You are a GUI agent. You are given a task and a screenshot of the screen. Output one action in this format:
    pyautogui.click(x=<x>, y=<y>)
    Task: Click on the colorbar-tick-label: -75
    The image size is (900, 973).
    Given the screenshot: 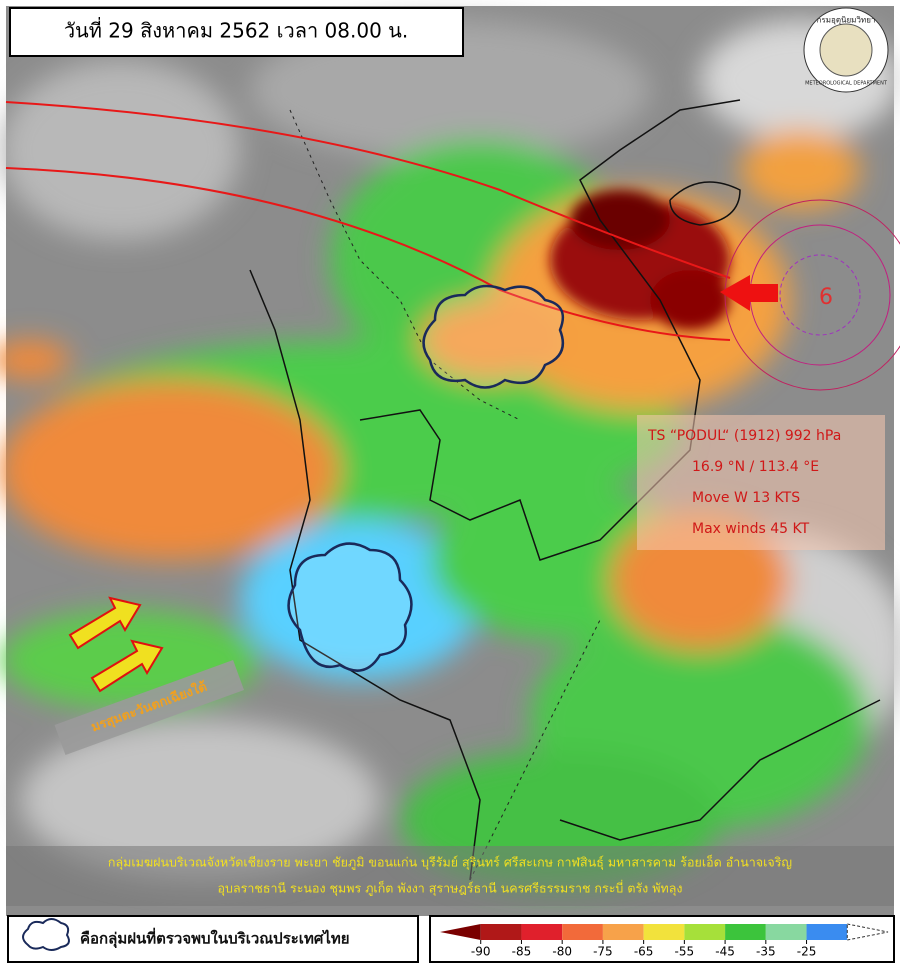 What is the action you would take?
    pyautogui.click(x=603, y=952)
    